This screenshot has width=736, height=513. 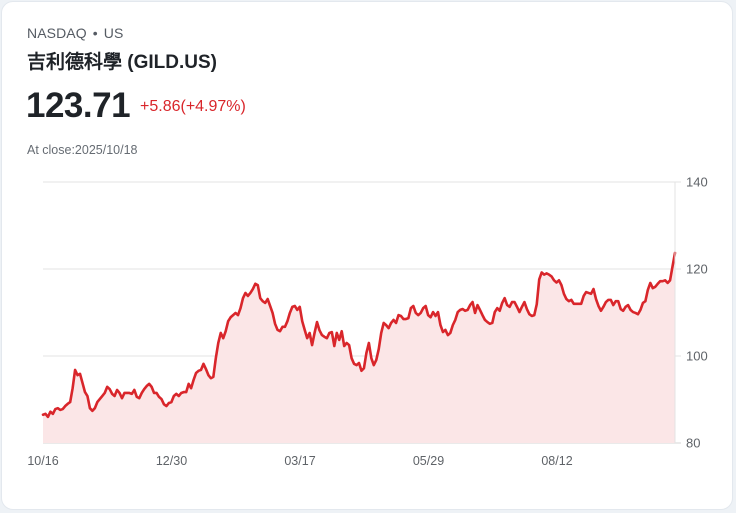 What do you see at coordinates (697, 269) in the screenshot?
I see `y-tick-label: 120` at bounding box center [697, 269].